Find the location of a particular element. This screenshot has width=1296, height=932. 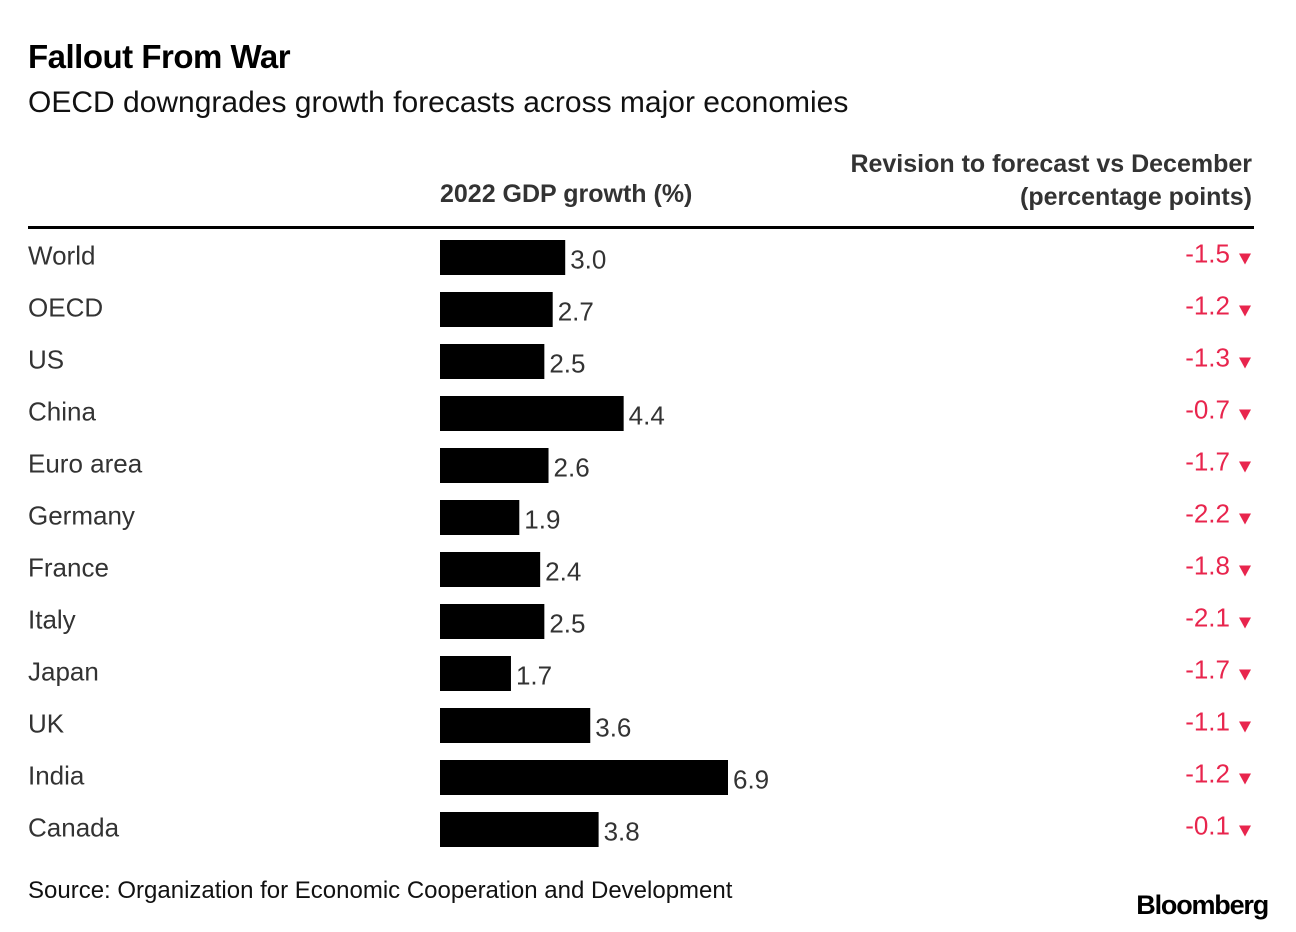

bar-germany is located at coordinates (480, 517).